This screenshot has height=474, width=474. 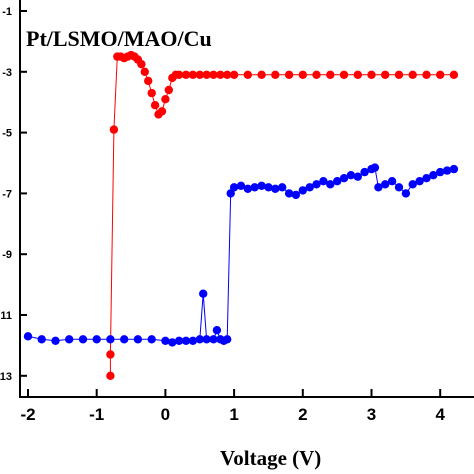 I want to click on y-tick-label: -9, so click(x=7, y=255).